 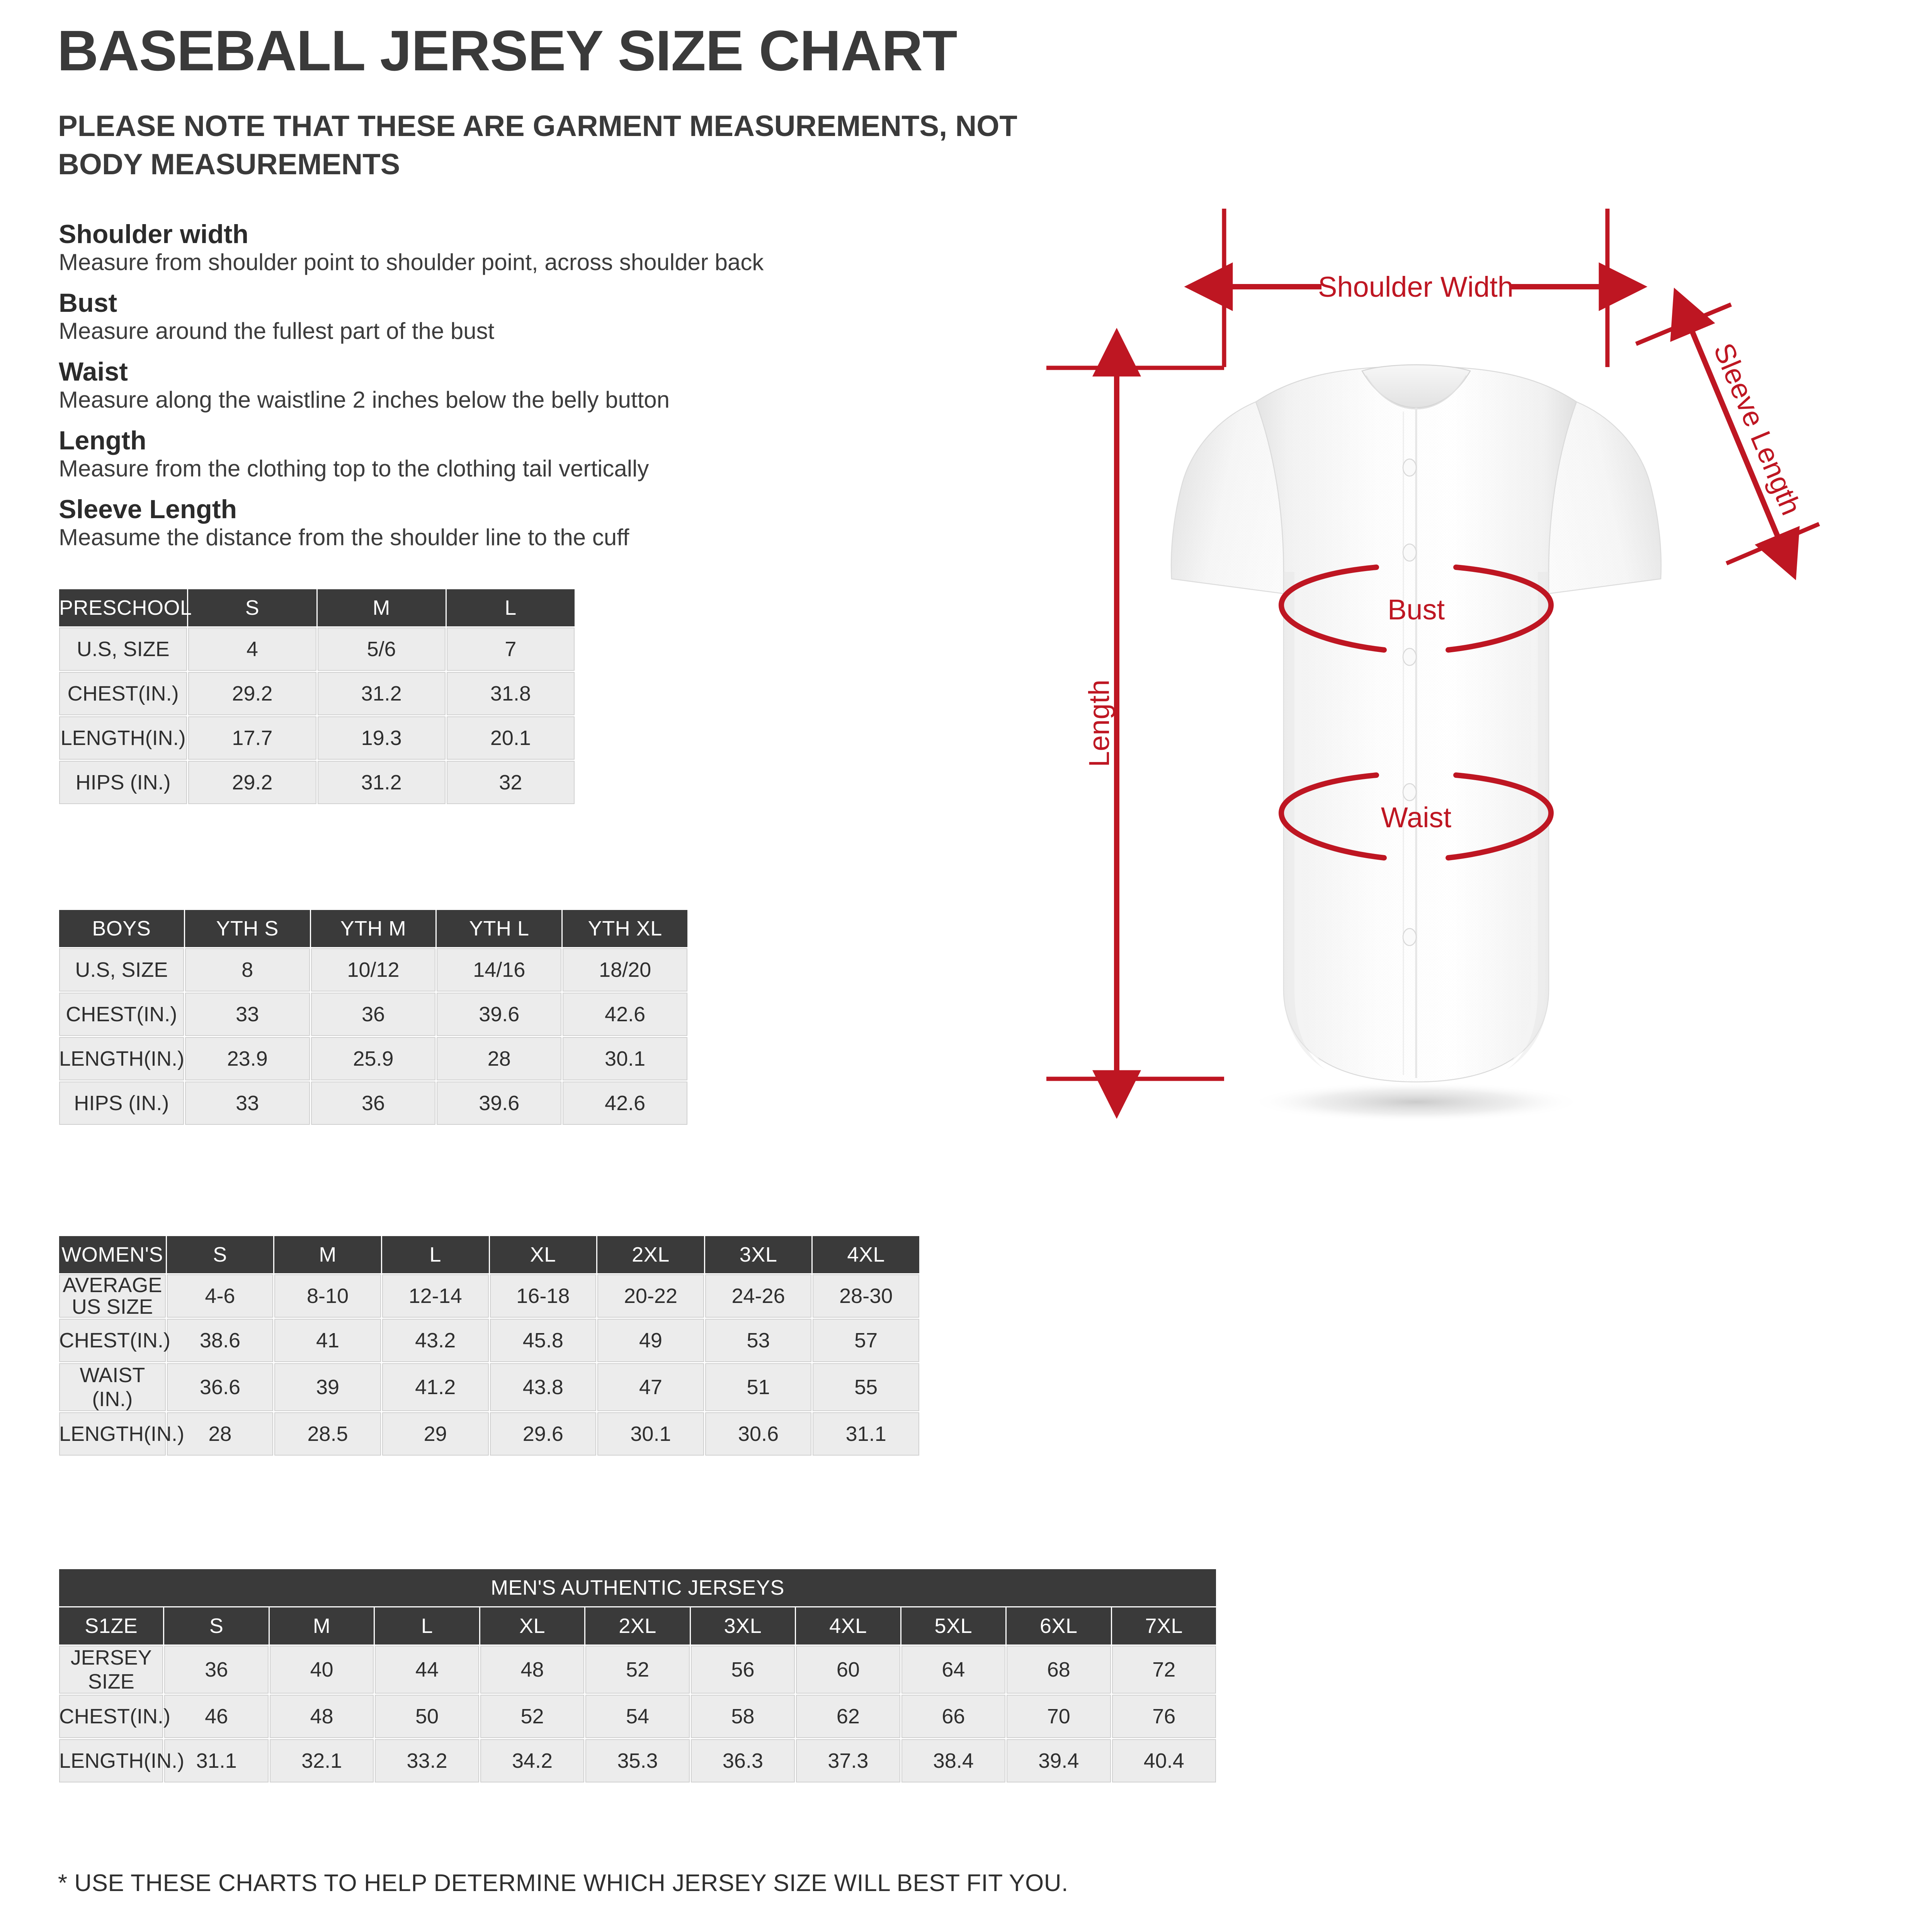 I want to click on table-row: LENGTH(IN.) 23.9 25.9 28 30.1, so click(x=373, y=1058).